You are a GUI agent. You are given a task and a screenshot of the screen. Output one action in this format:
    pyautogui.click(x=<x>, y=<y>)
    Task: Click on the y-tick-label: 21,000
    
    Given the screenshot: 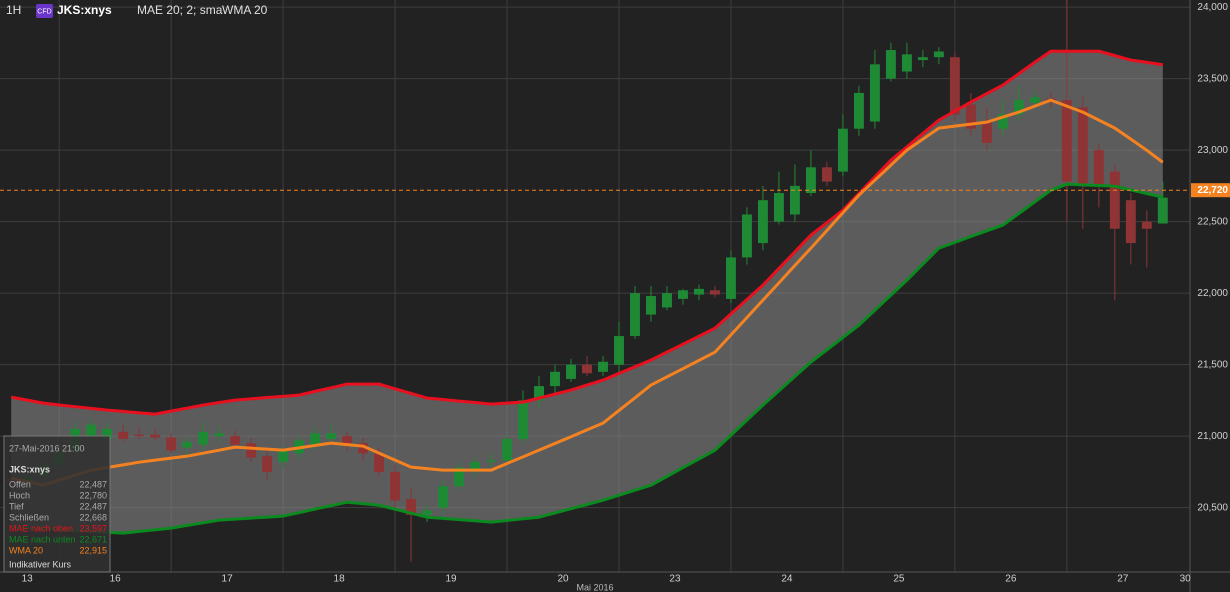 What is the action you would take?
    pyautogui.click(x=1212, y=436)
    